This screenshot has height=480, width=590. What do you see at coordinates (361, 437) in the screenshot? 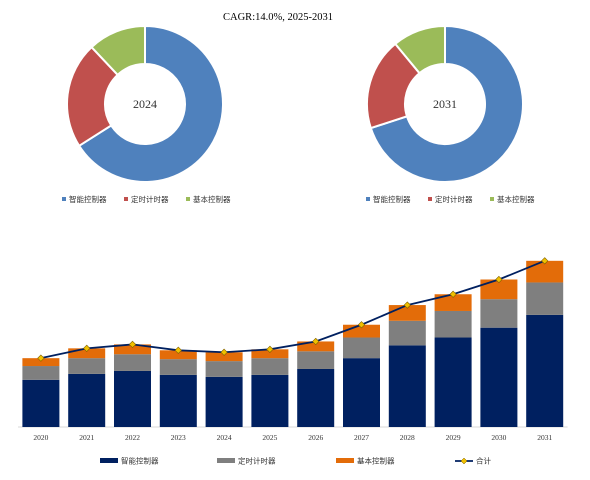
I see `x-tick-label-2027: 2027` at bounding box center [361, 437].